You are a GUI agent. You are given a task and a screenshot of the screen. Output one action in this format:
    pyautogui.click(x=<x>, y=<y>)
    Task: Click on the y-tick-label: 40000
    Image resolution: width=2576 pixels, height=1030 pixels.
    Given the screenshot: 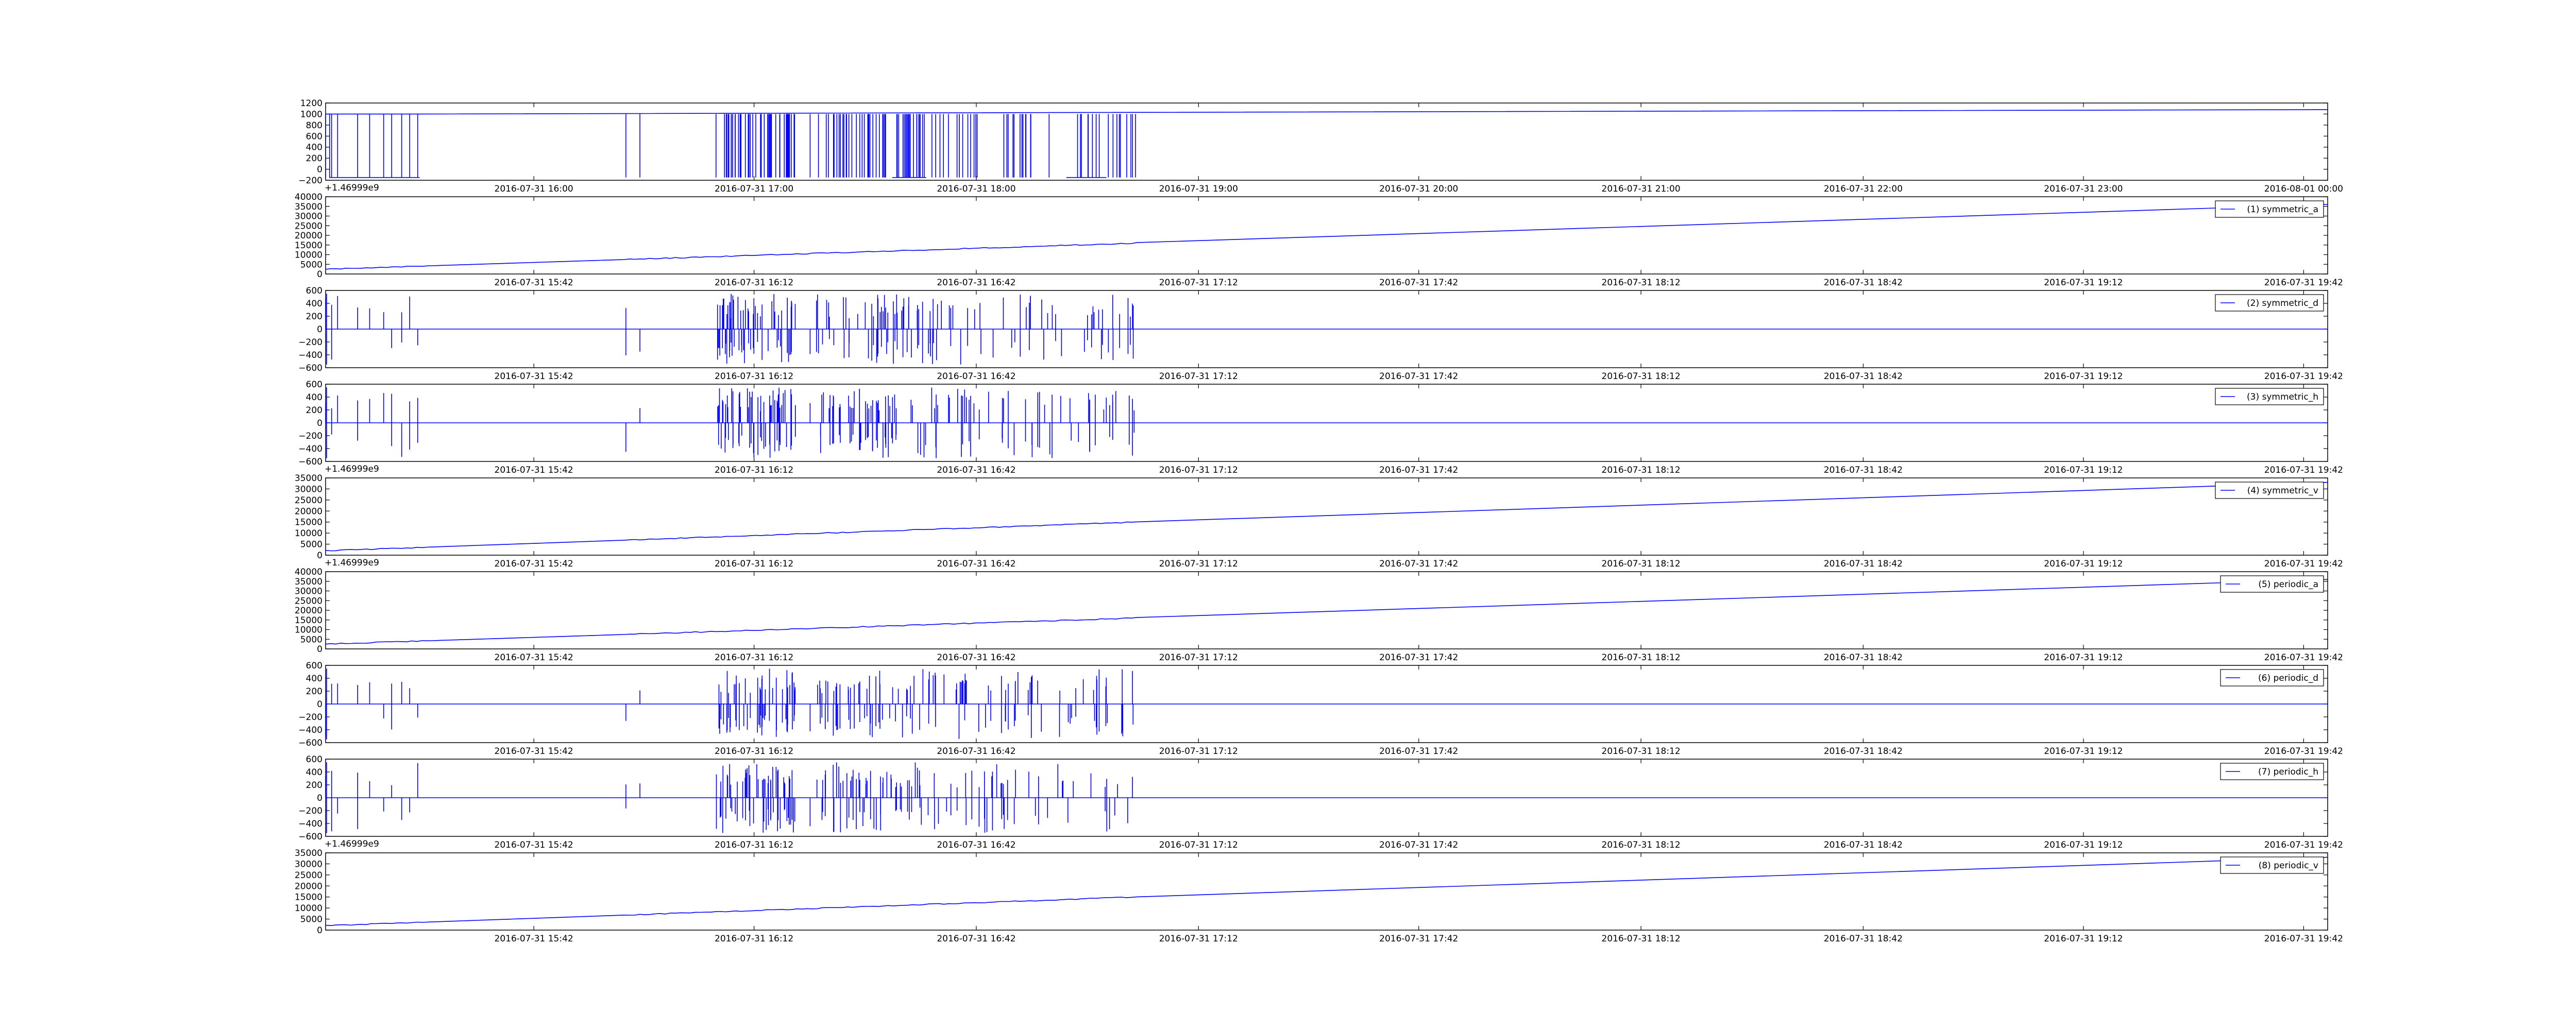 What is the action you would take?
    pyautogui.click(x=309, y=197)
    